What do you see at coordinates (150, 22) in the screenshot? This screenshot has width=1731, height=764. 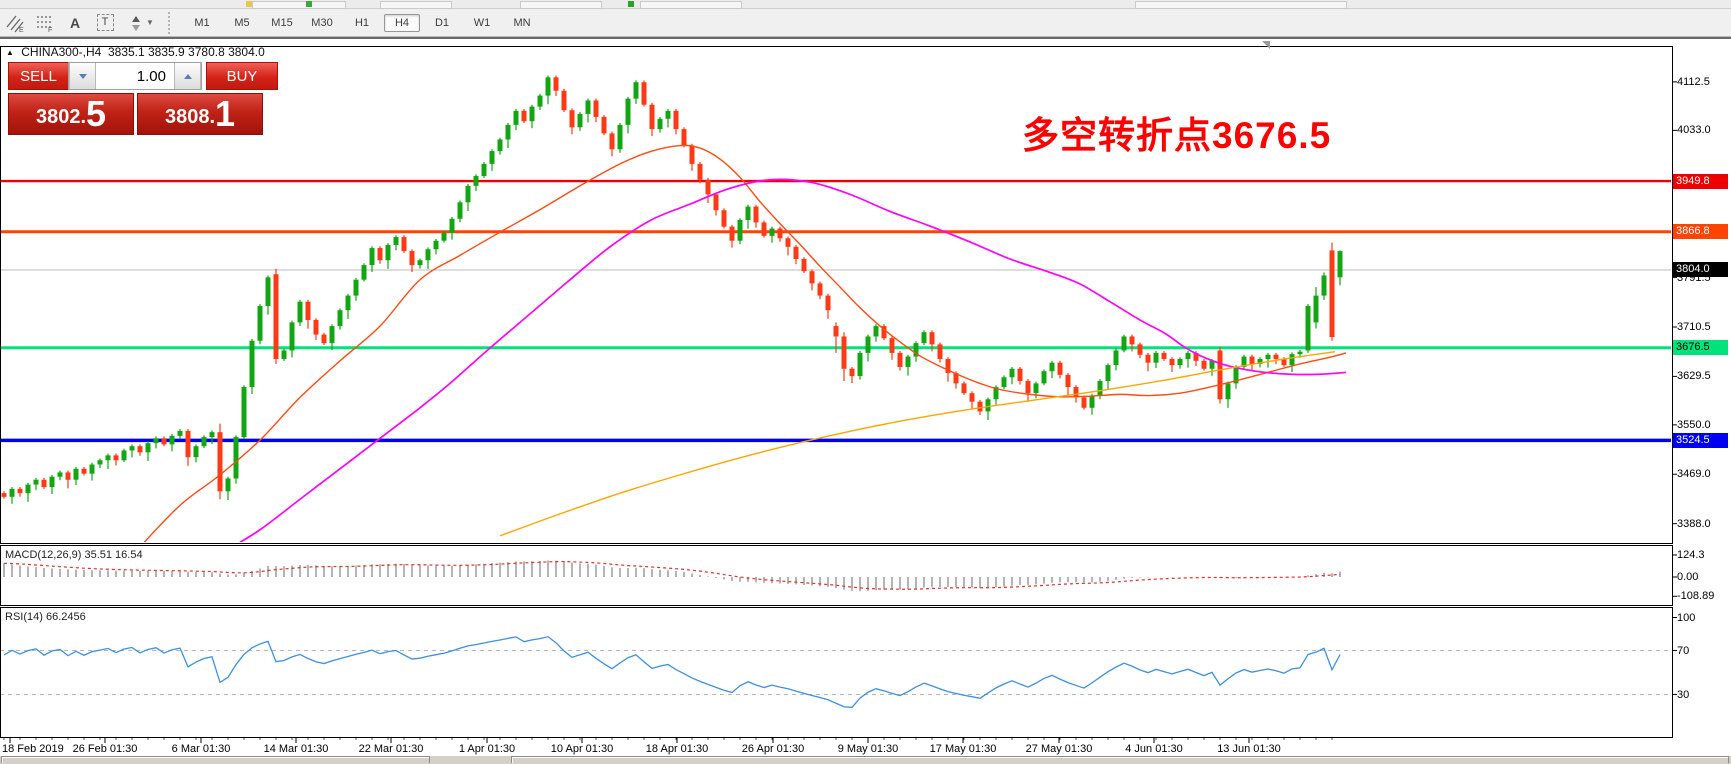 I see `chevron-down-icon: ▼` at bounding box center [150, 22].